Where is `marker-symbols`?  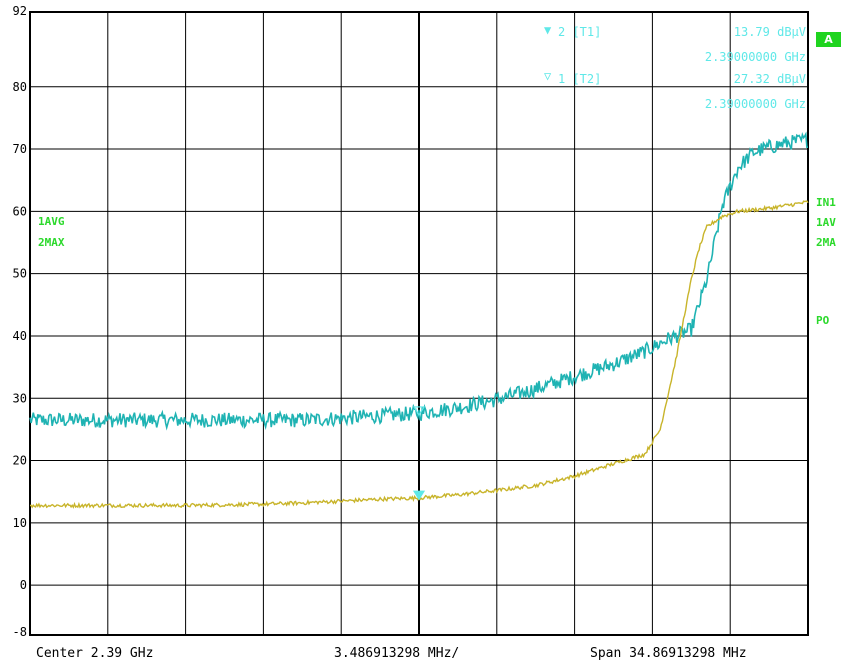
marker-symbols is located at coordinates (419, 453).